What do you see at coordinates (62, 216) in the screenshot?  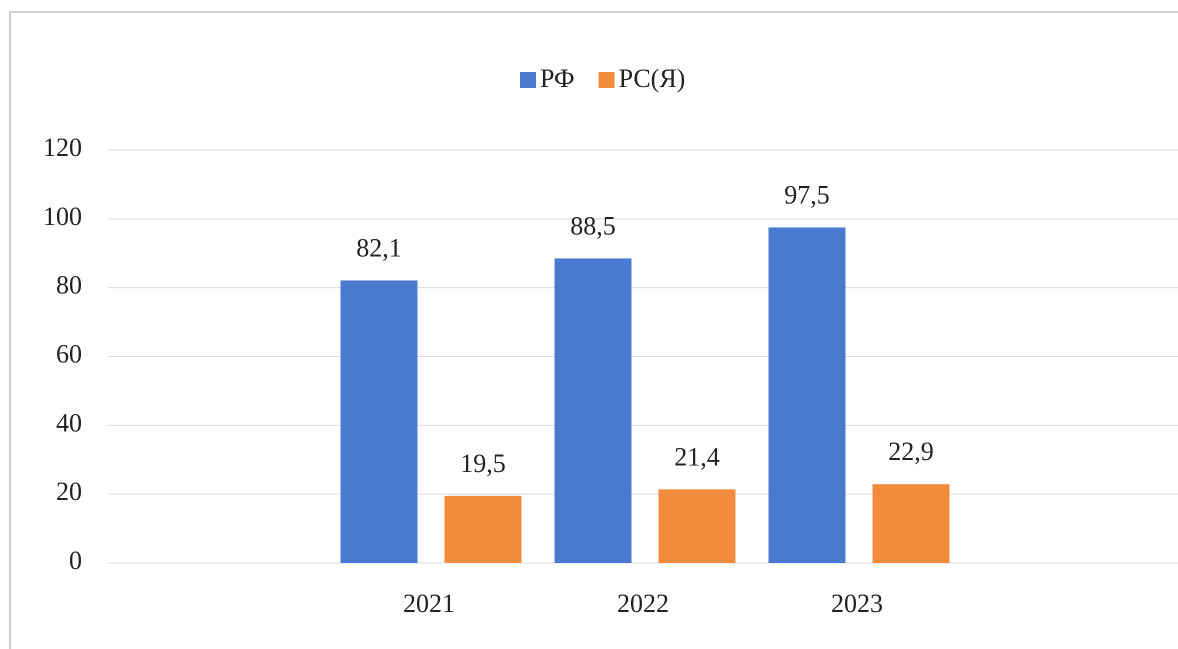 I see `y-tick-label: 100` at bounding box center [62, 216].